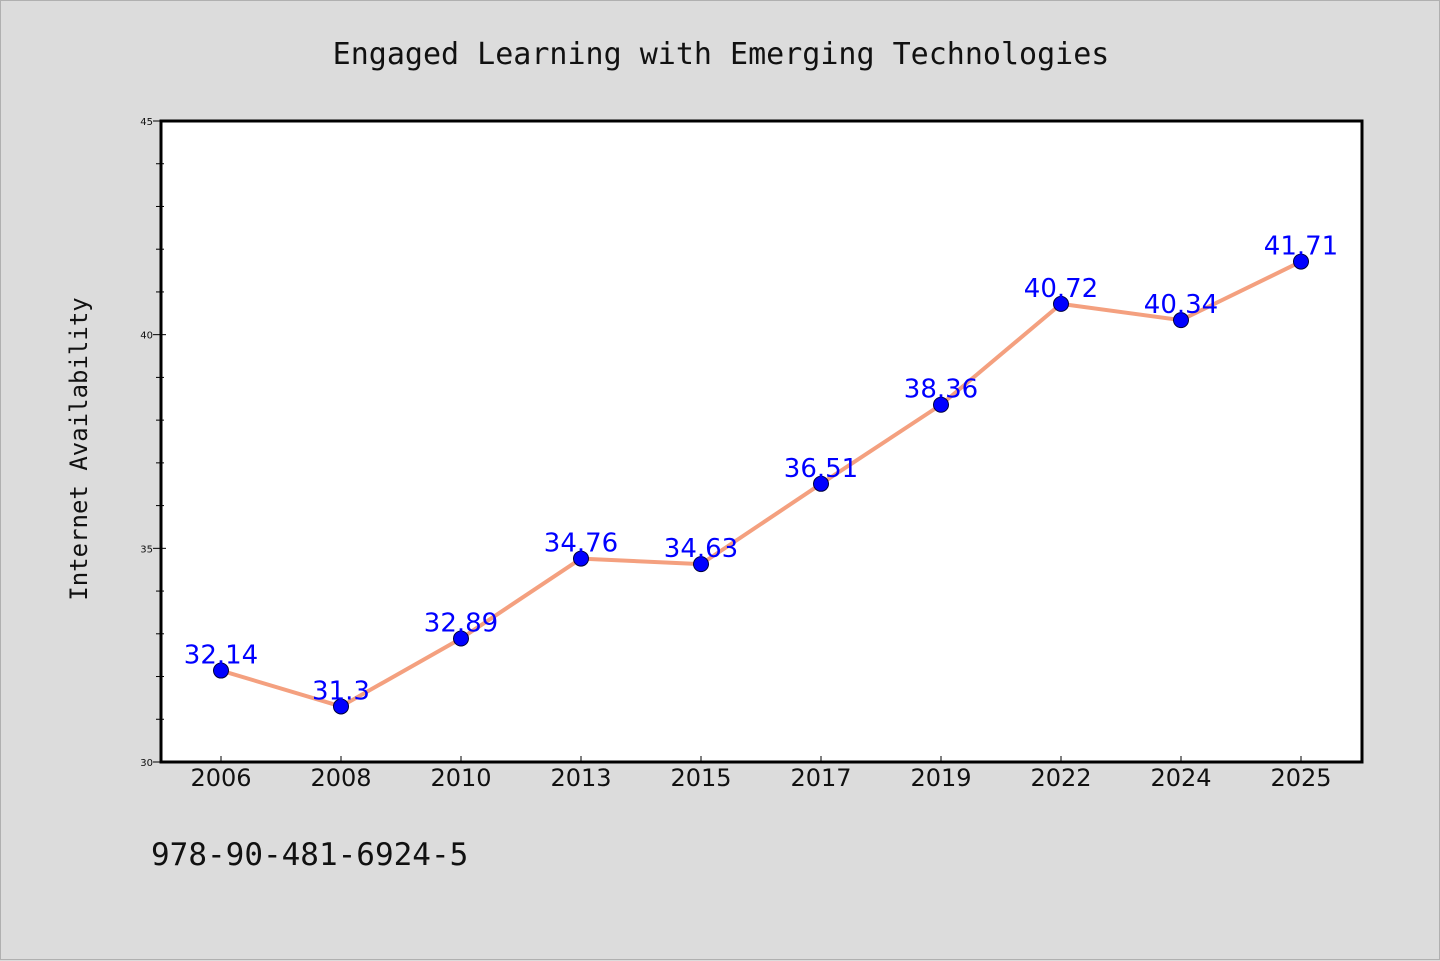 This screenshot has width=1440, height=961. I want to click on data-label: 32.89, so click(461, 624).